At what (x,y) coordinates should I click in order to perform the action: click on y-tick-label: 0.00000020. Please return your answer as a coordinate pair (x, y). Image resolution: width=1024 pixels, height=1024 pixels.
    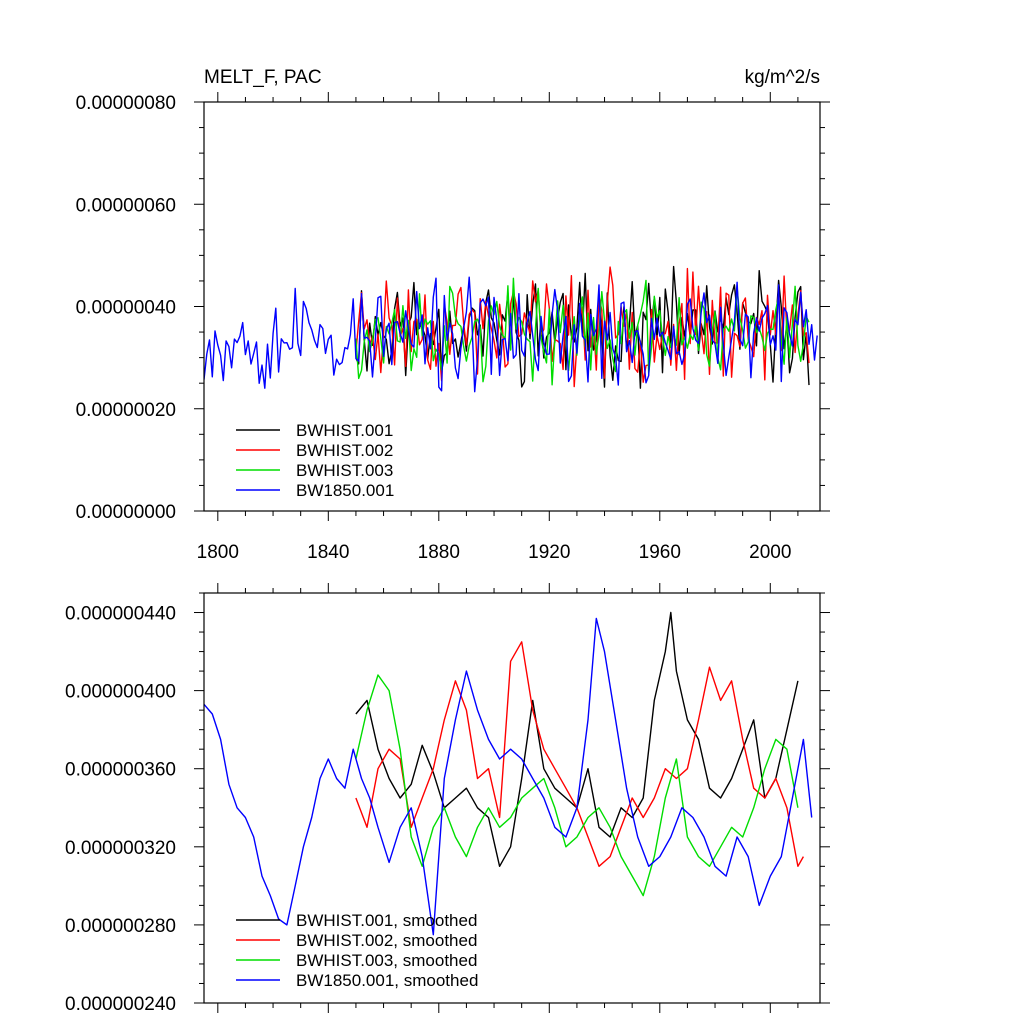
    Looking at the image, I should click on (126, 410).